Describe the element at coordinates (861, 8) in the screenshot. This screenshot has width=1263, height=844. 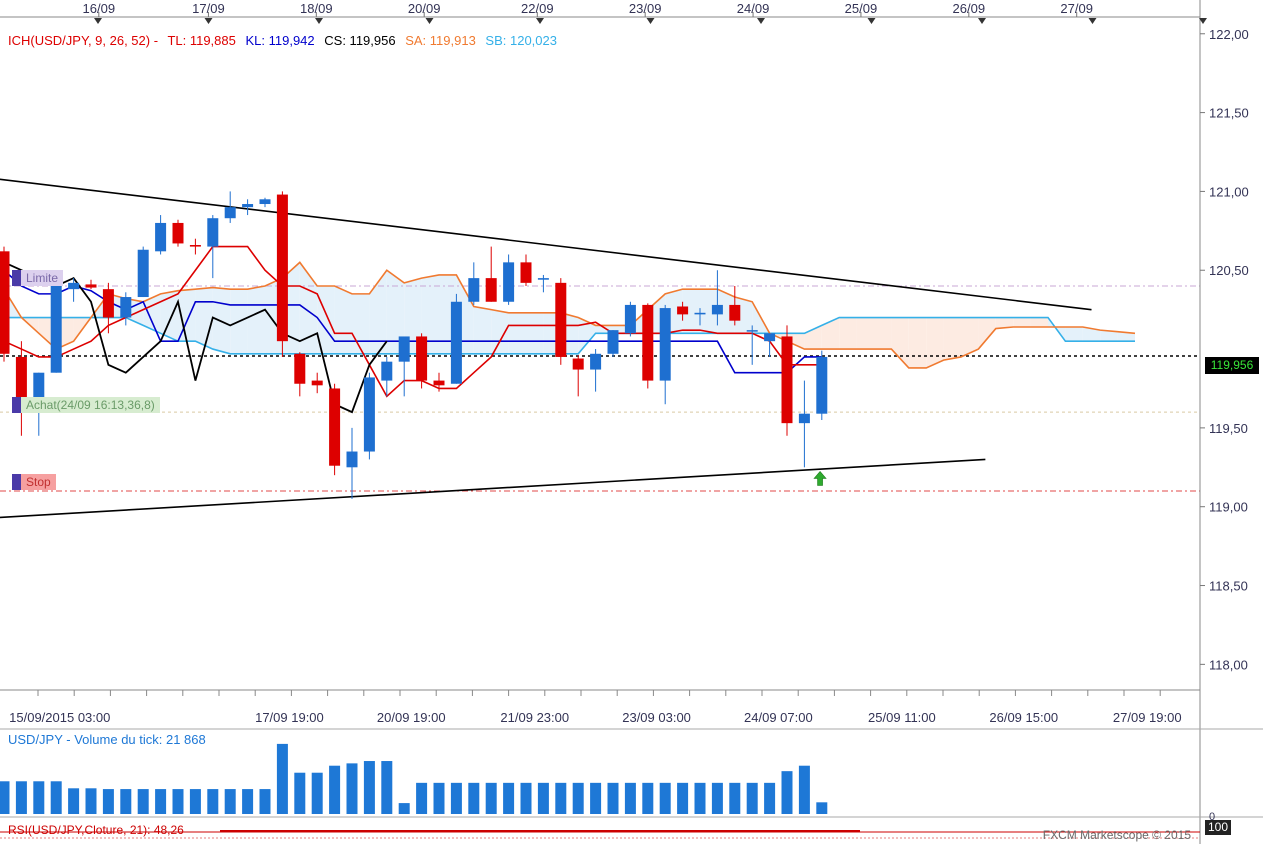
I see `x-tick-label-top: 25/09` at that location.